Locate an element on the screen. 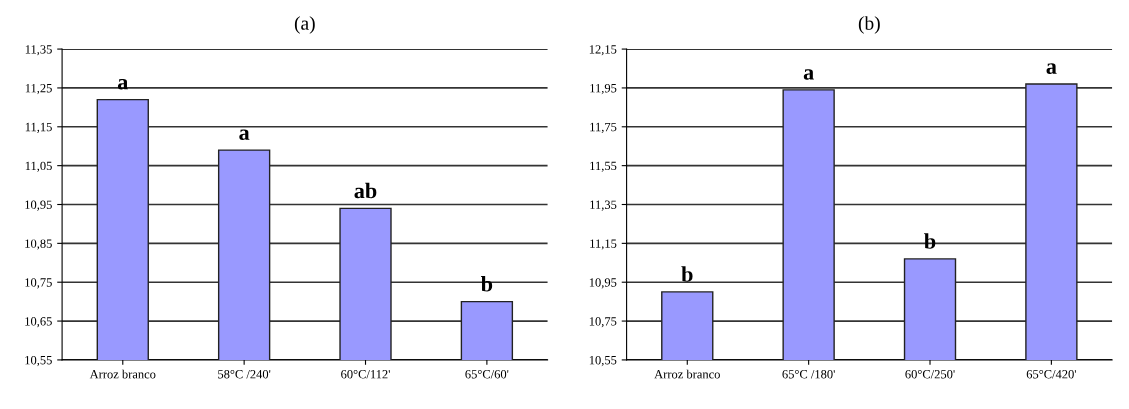  y-tick-label: 11,55 is located at coordinates (603, 166).